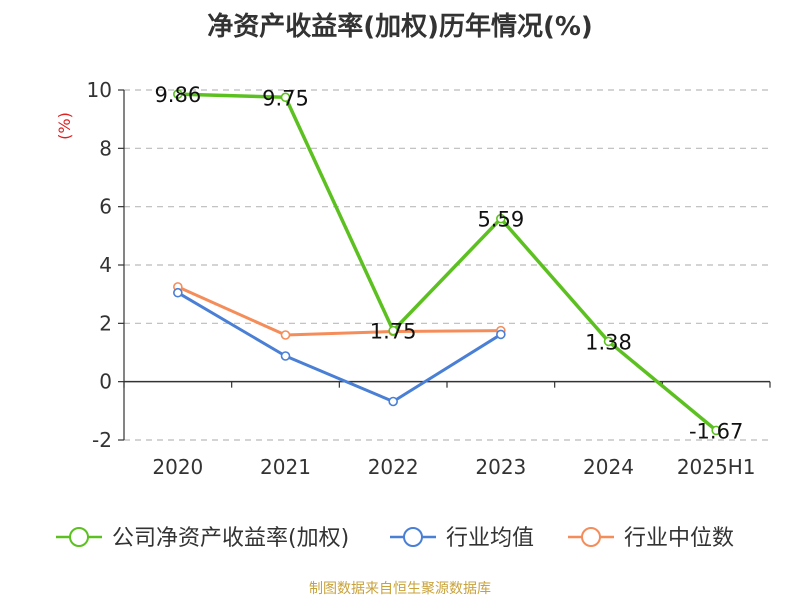 The height and width of the screenshot is (600, 800). Describe the element at coordinates (716, 467) in the screenshot. I see `x-tick-label: 2025H1` at that location.